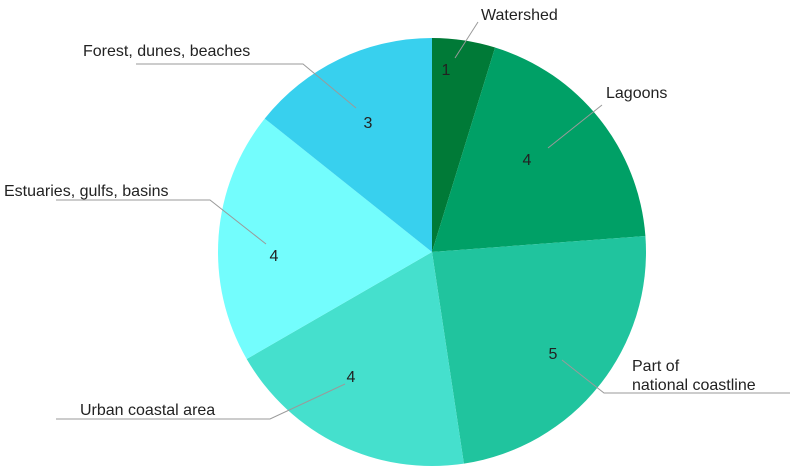 Image resolution: width=797 pixels, height=471 pixels. I want to click on slice-category-label: Watershed, so click(519, 15).